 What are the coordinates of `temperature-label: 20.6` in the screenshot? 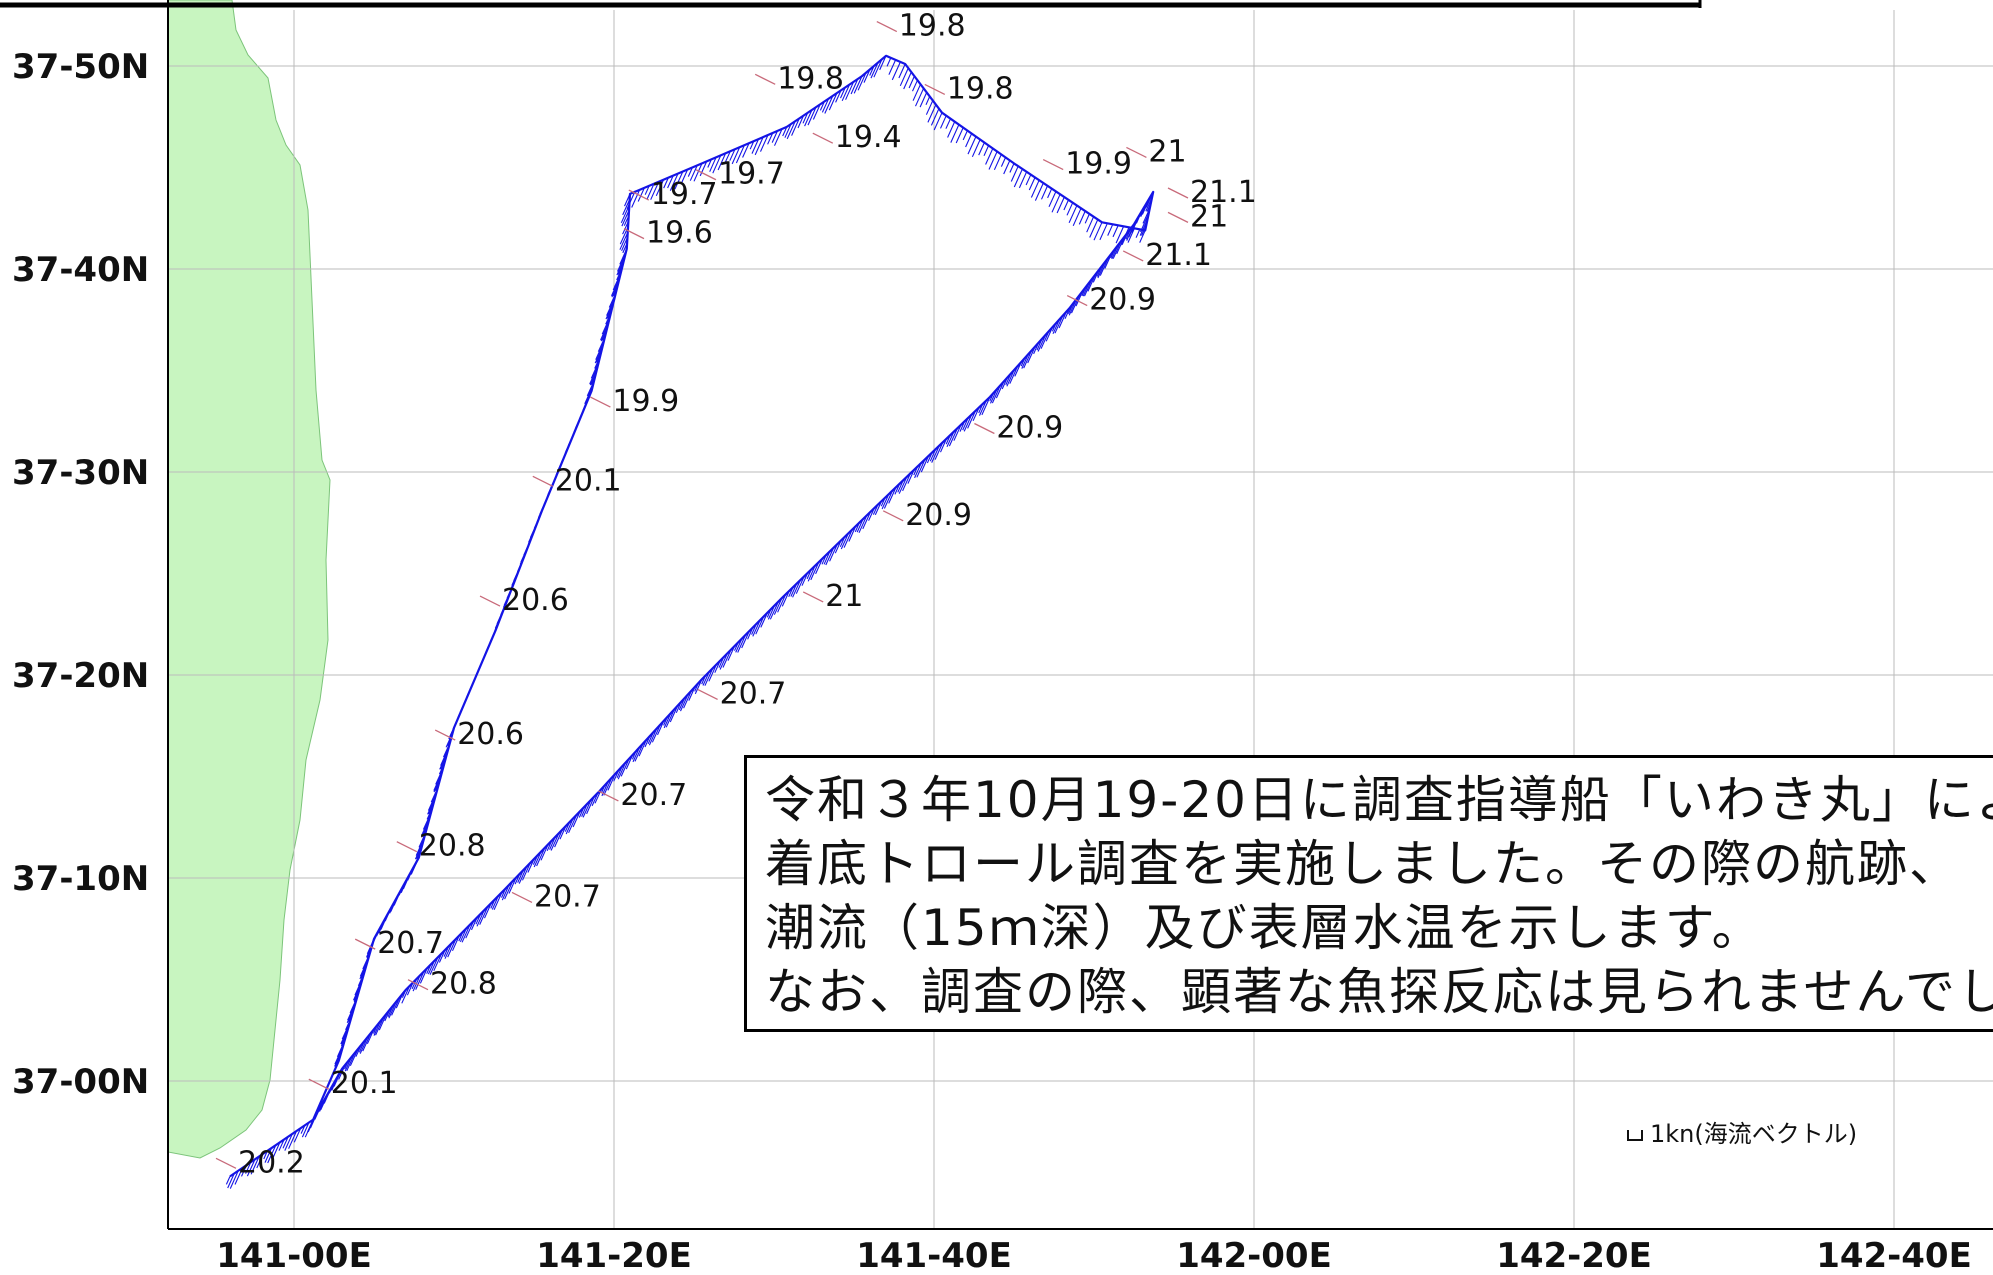 It's located at (535, 600).